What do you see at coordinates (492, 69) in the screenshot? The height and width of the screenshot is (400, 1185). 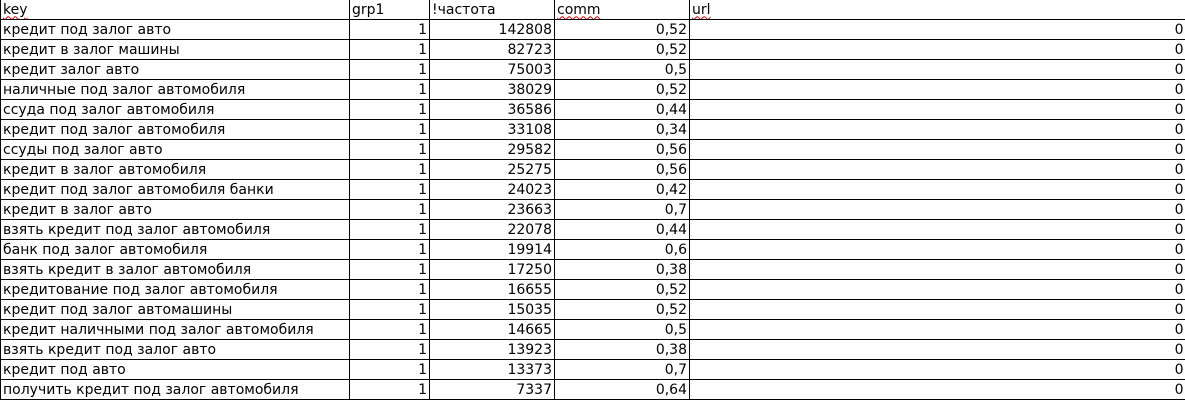 I see `cell-chastota: 75003` at bounding box center [492, 69].